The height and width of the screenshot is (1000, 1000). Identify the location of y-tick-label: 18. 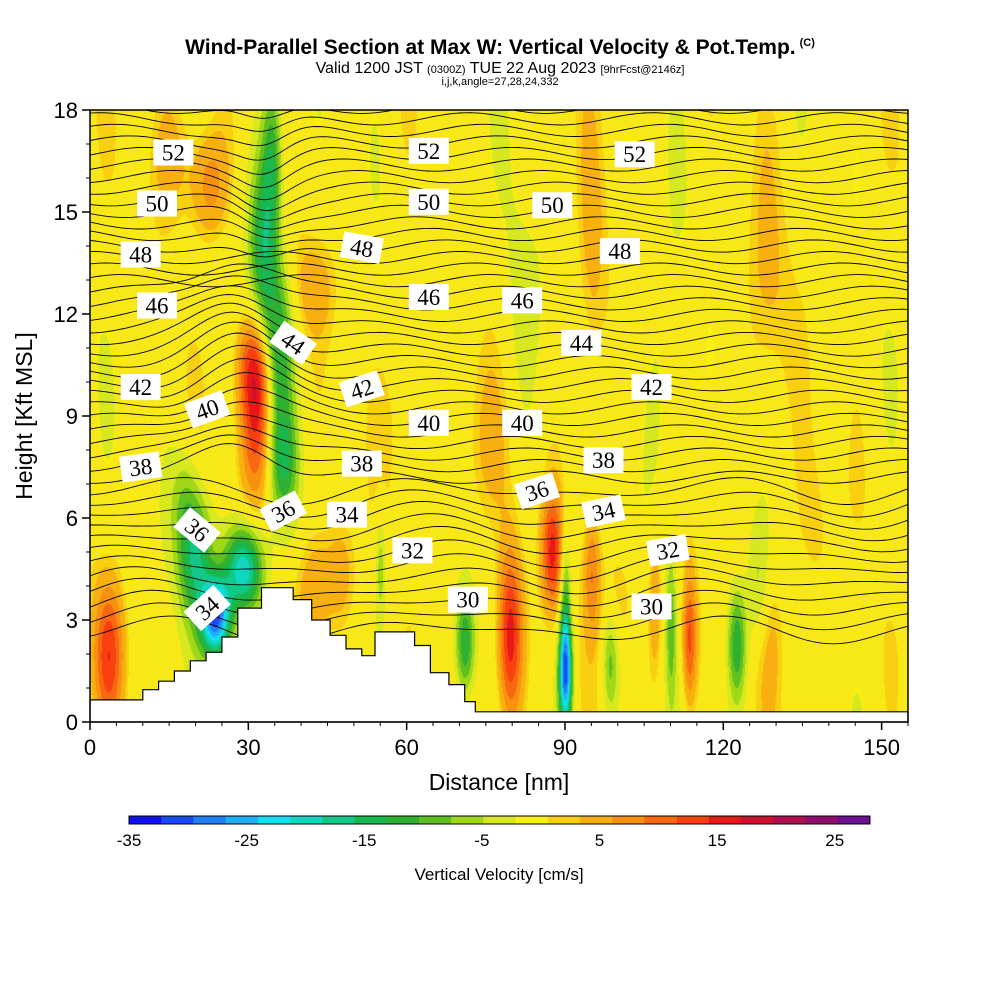
(66, 110).